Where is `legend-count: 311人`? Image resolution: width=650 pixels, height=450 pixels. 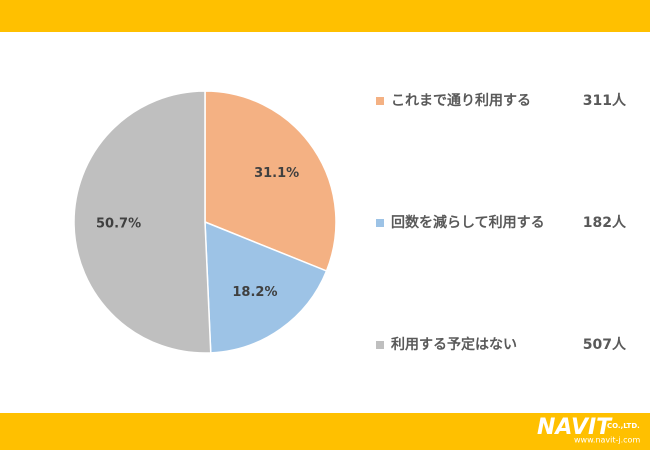
legend-count: 311人 is located at coordinates (605, 100).